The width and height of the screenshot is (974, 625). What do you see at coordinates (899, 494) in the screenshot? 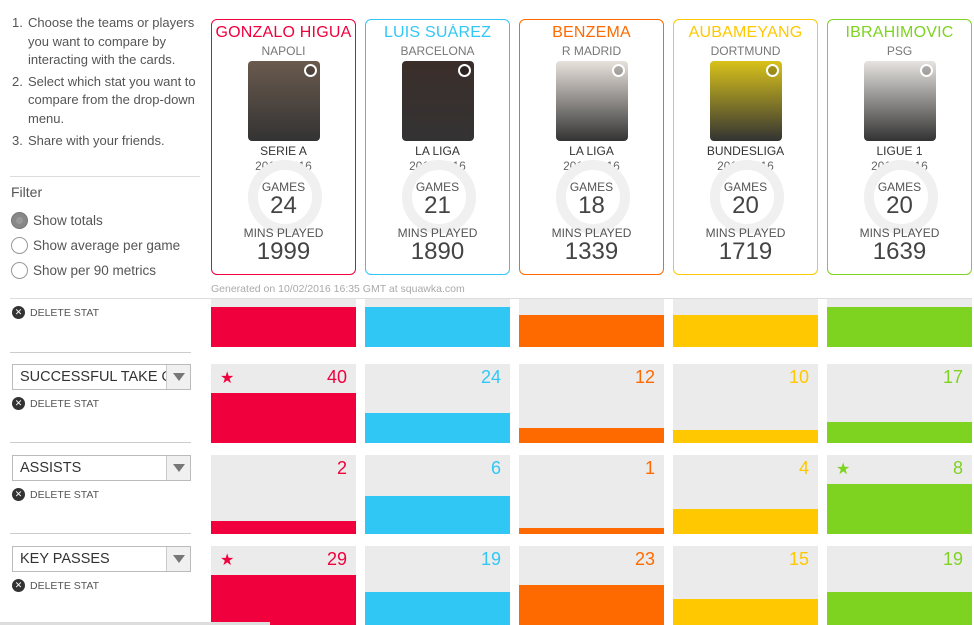
I see `stat-cell: 8 ★` at bounding box center [899, 494].